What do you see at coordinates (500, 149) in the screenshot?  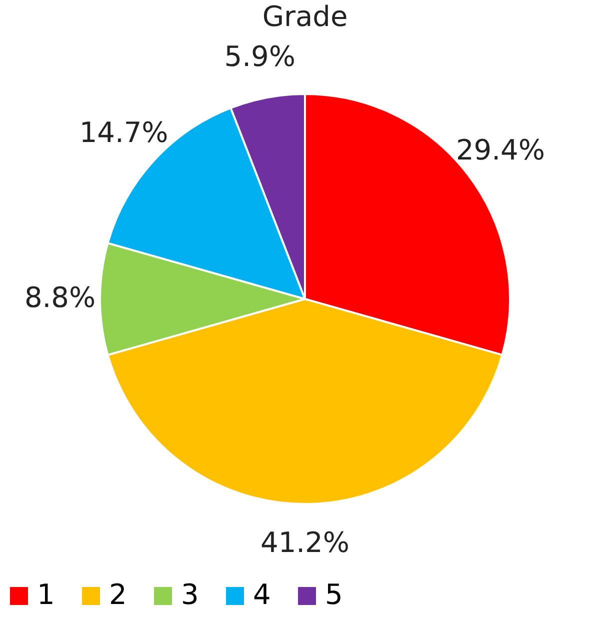 I see `data-label: 29.4%` at bounding box center [500, 149].